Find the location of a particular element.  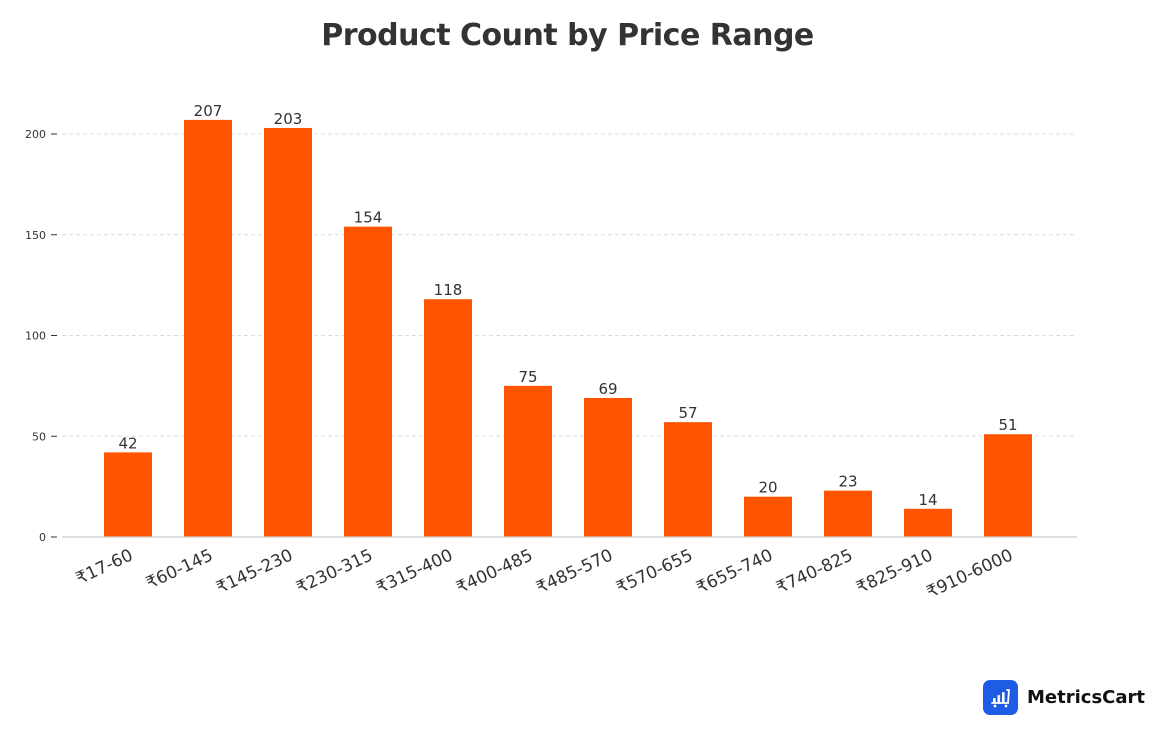

y-tick-label: 50 is located at coordinates (39, 436).